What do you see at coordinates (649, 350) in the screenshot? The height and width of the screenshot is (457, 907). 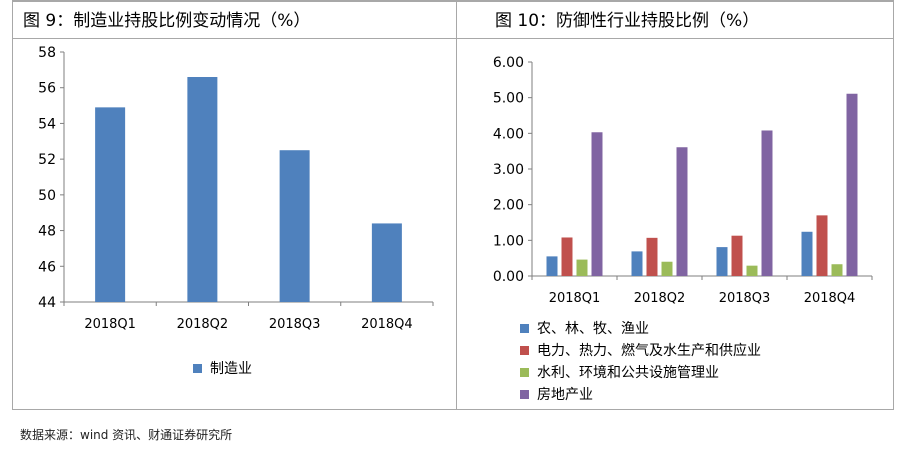 I see `legend-label: 电力、热力、燃气及水生产和供应业` at bounding box center [649, 350].